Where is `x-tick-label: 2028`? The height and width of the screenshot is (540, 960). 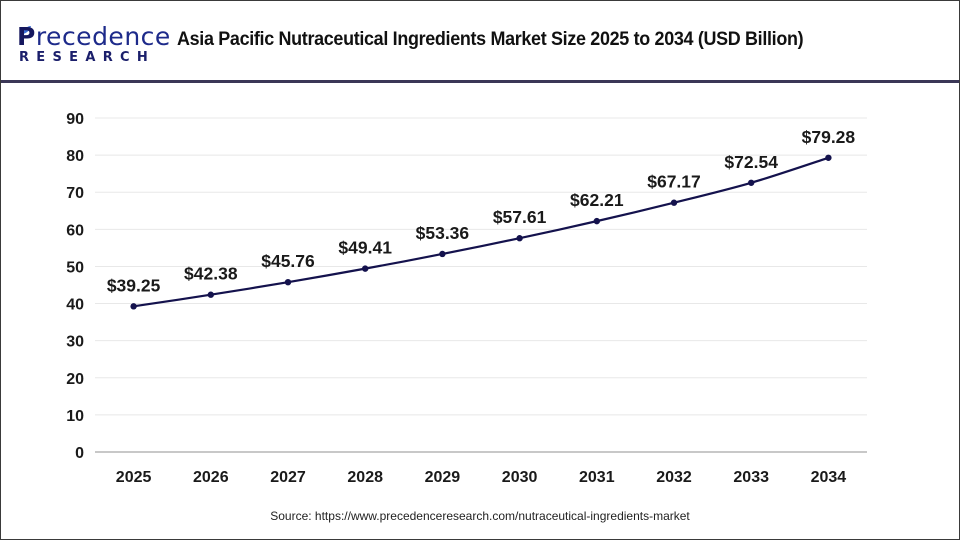
x-tick-label: 2028 is located at coordinates (365, 477).